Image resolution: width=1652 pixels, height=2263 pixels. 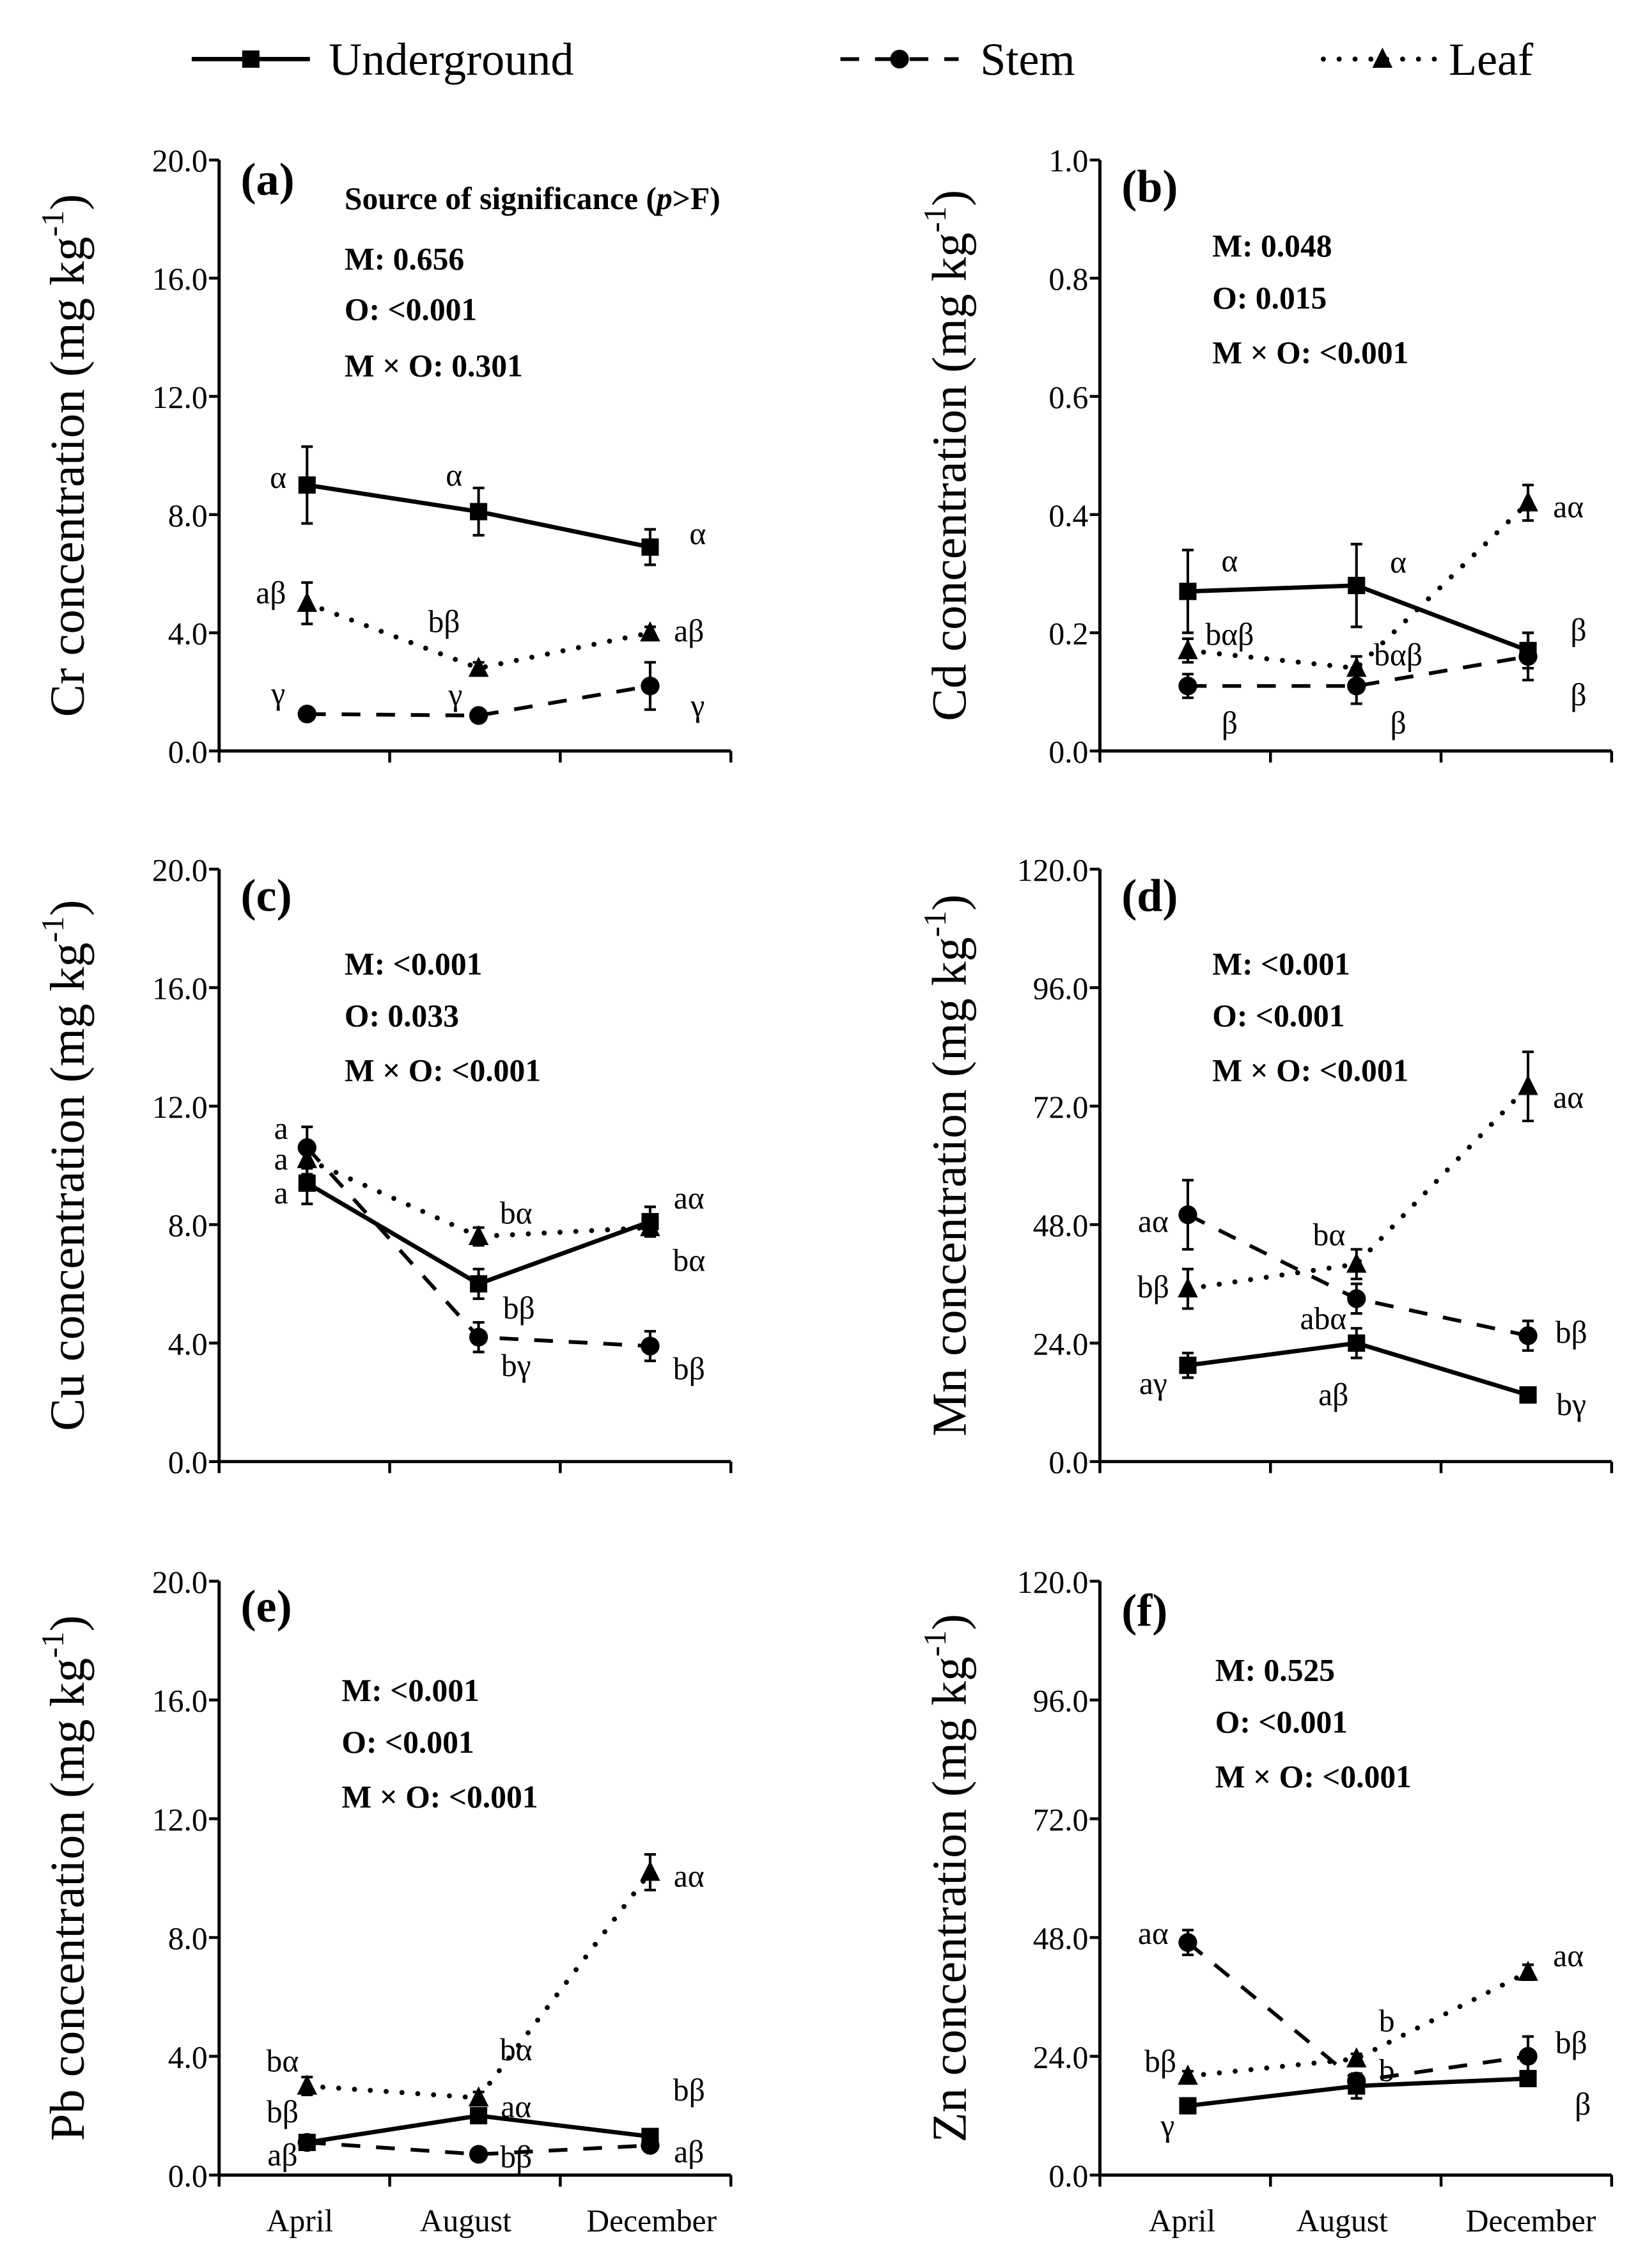 What do you see at coordinates (1068, 160) in the screenshot?
I see `y-tick-label: 1.0` at bounding box center [1068, 160].